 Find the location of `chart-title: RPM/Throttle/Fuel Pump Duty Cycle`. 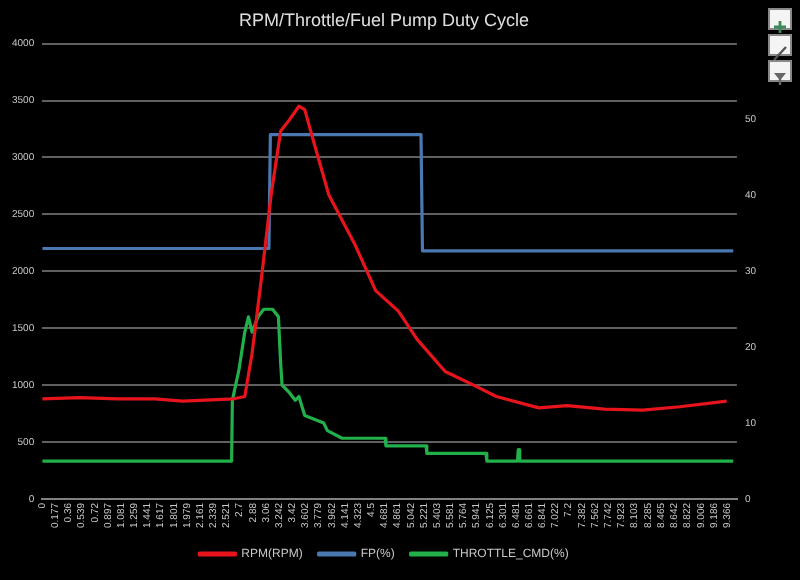

chart-title: RPM/Throttle/Fuel Pump Duty Cycle is located at coordinates (384, 19).